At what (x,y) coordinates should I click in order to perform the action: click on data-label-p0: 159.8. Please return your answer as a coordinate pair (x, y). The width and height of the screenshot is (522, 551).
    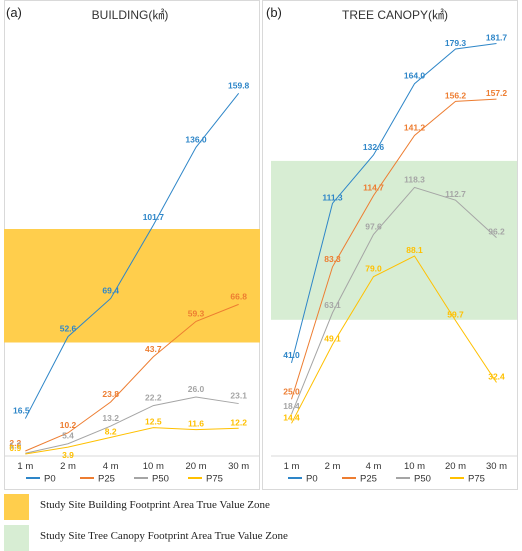
    Looking at the image, I should click on (239, 85).